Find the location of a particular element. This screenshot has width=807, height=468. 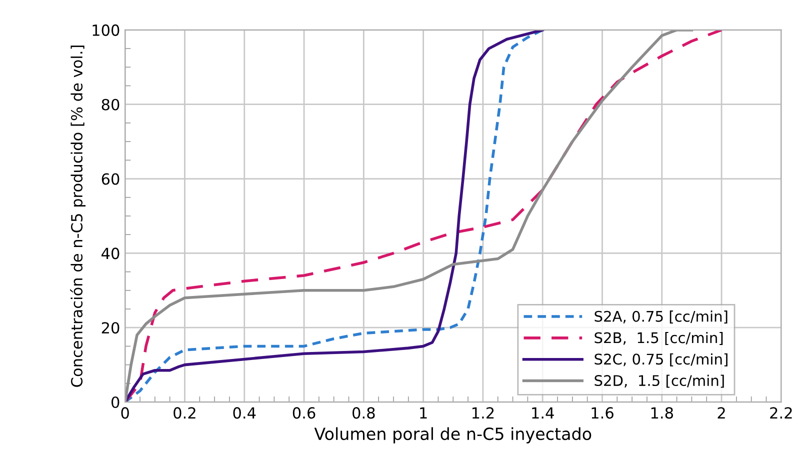

x-tick-label: 2.2 is located at coordinates (781, 412).